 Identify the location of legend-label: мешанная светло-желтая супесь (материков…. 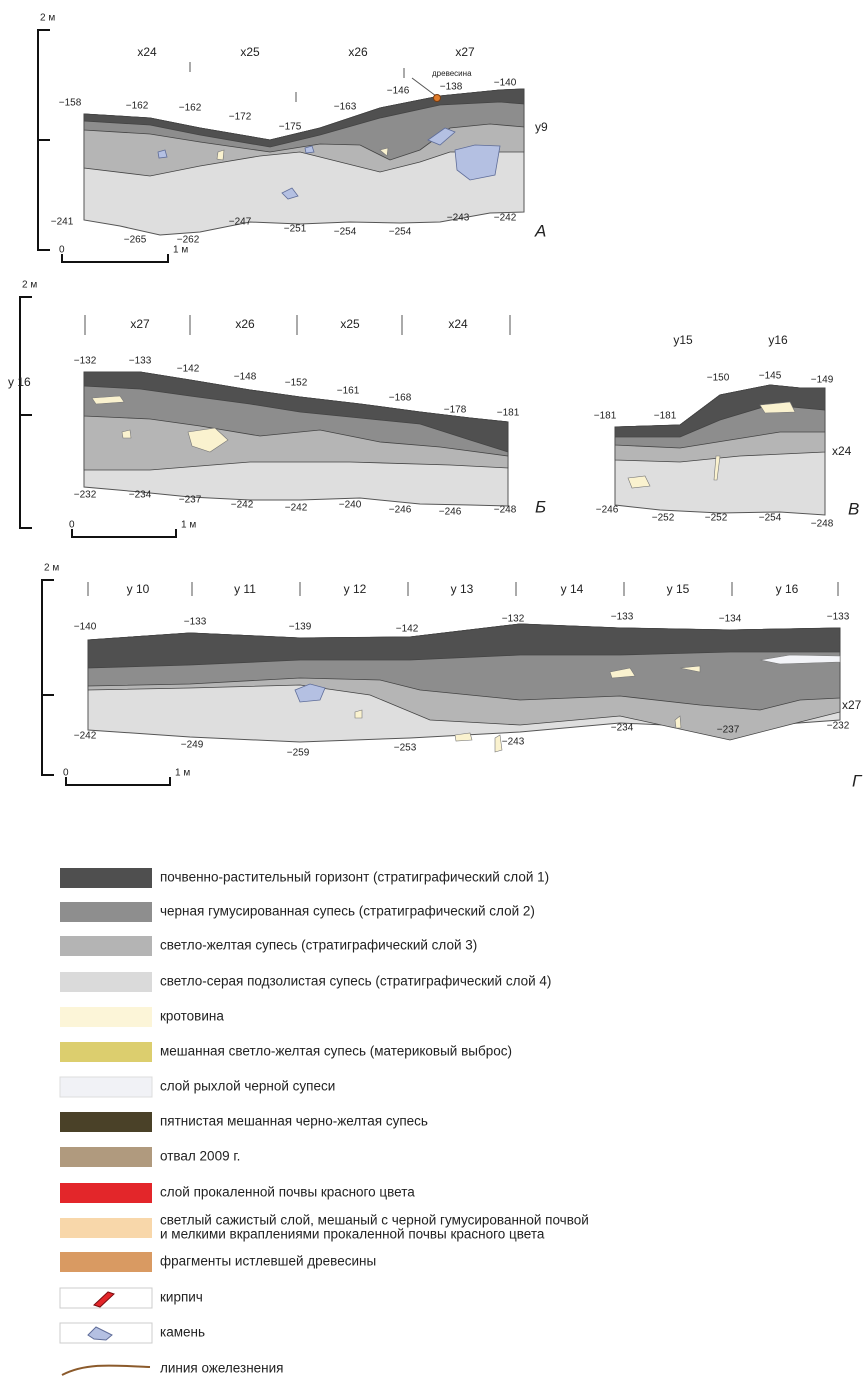
(336, 1051).